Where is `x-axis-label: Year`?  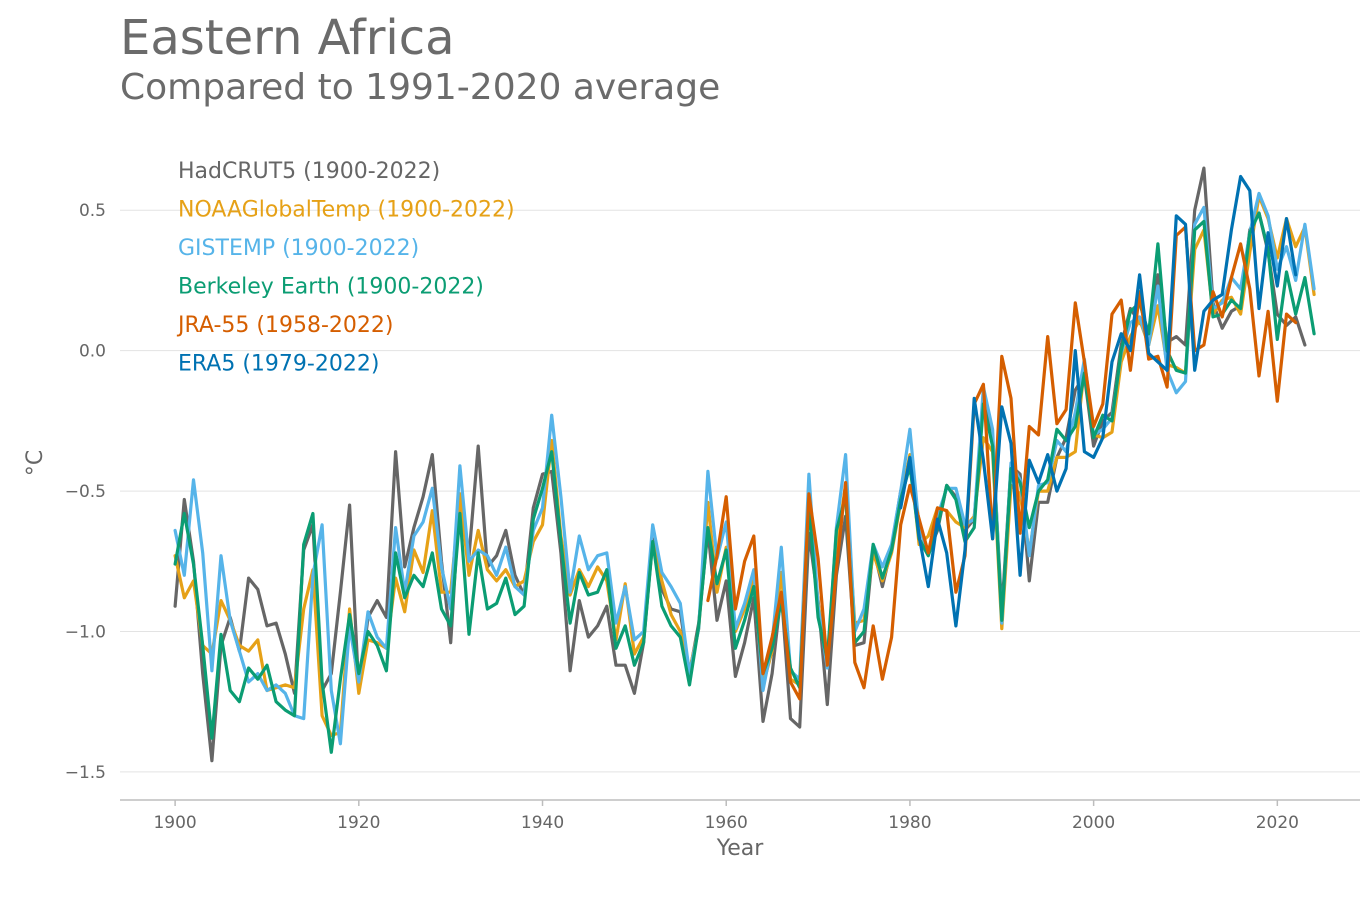 x-axis-label: Year is located at coordinates (740, 848).